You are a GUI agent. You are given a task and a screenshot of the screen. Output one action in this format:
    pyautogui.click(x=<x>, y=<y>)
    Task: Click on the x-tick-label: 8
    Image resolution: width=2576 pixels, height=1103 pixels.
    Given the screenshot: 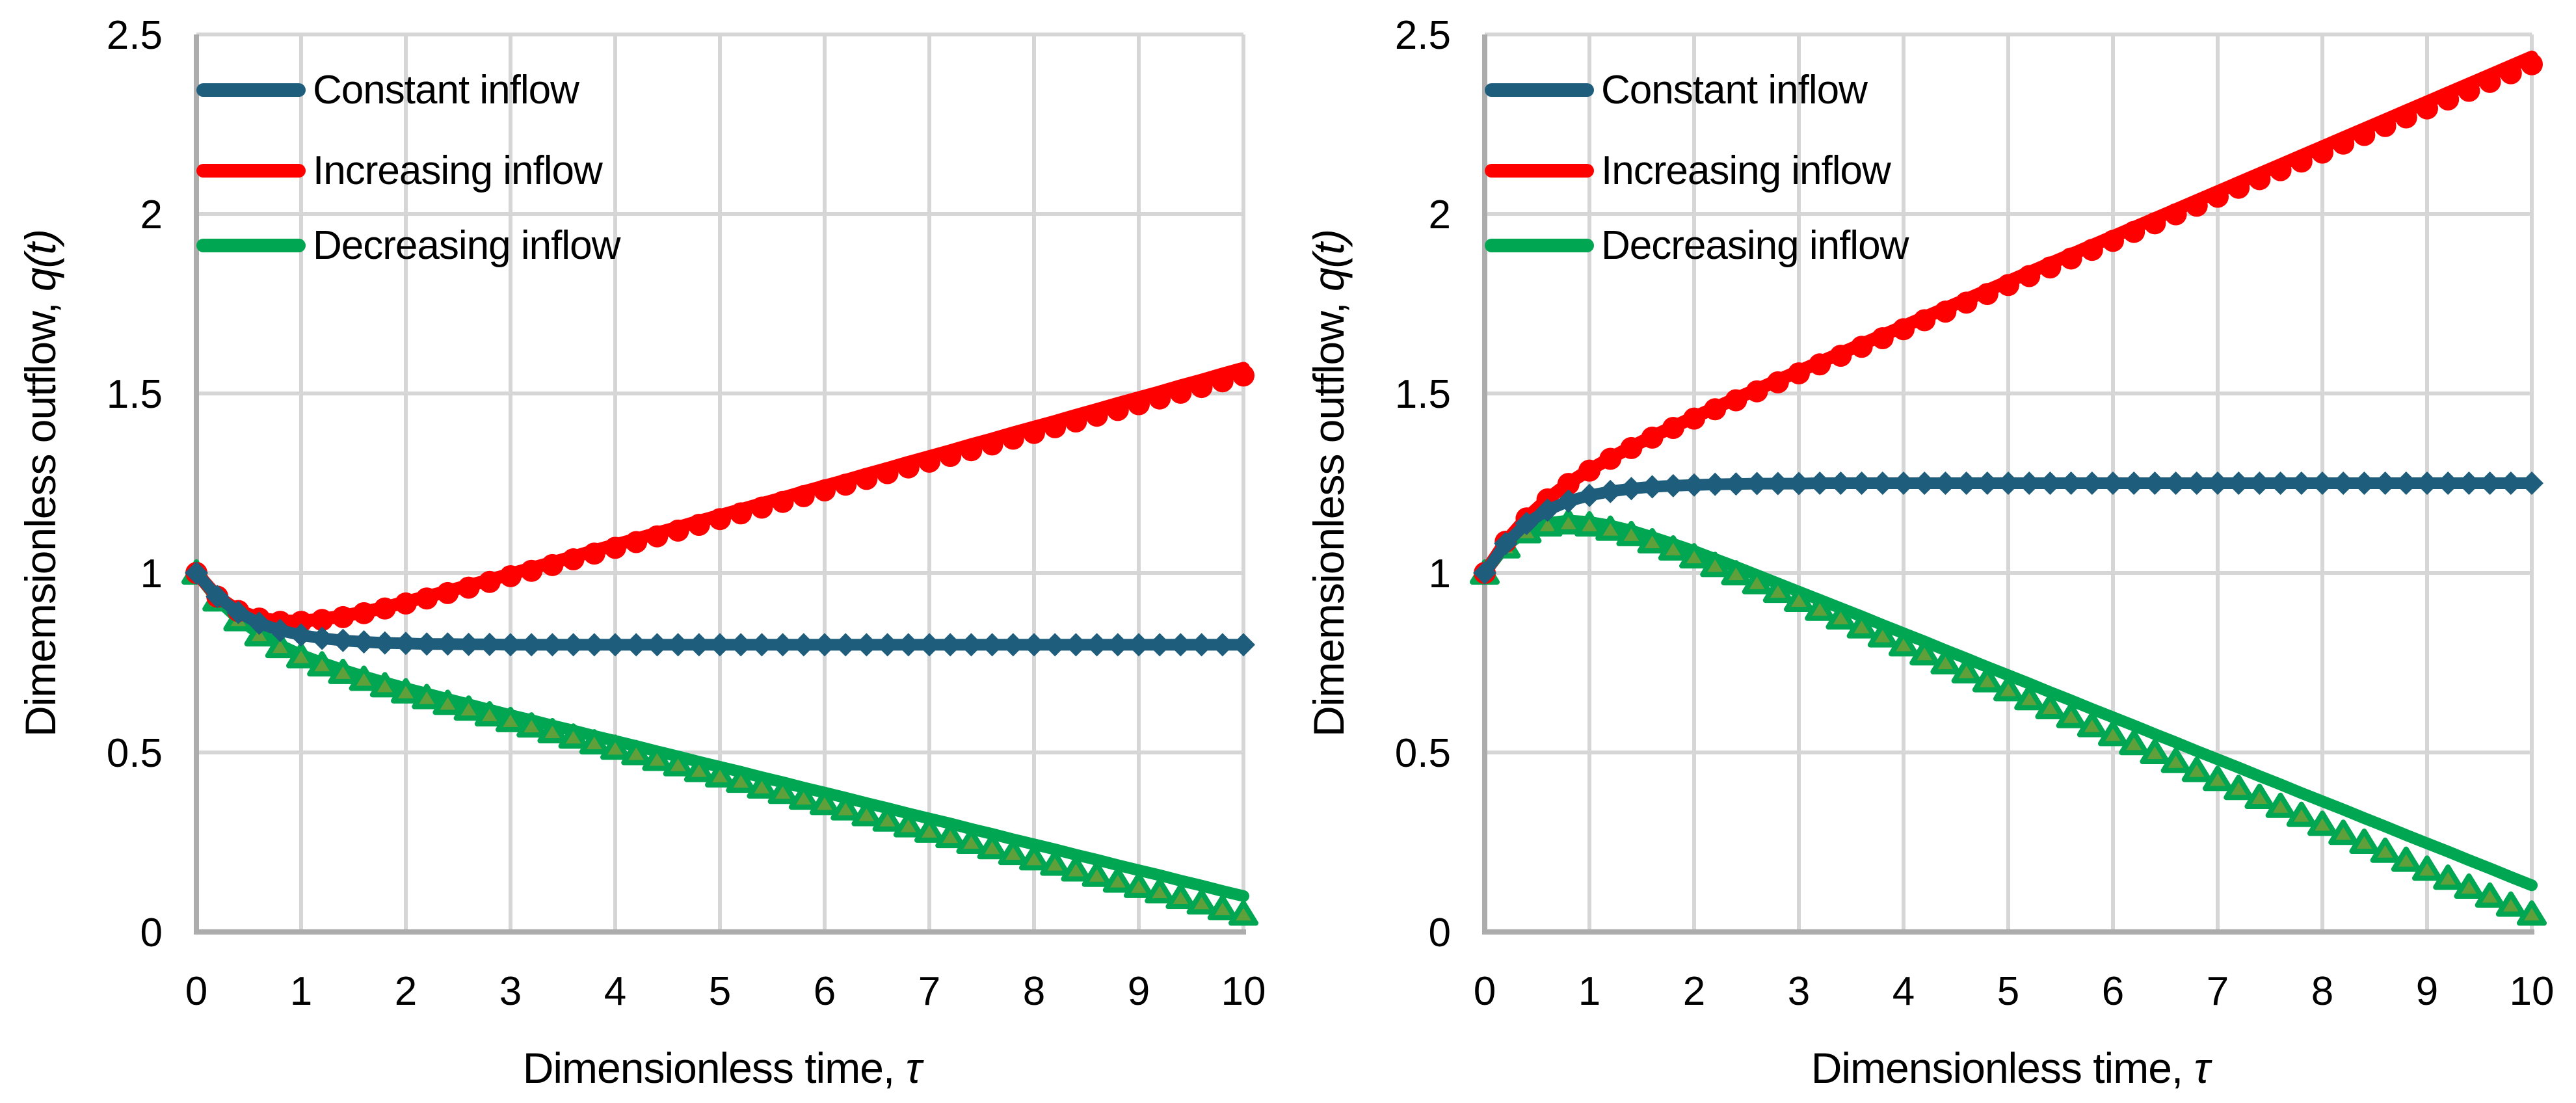 What is the action you would take?
    pyautogui.click(x=1034, y=992)
    